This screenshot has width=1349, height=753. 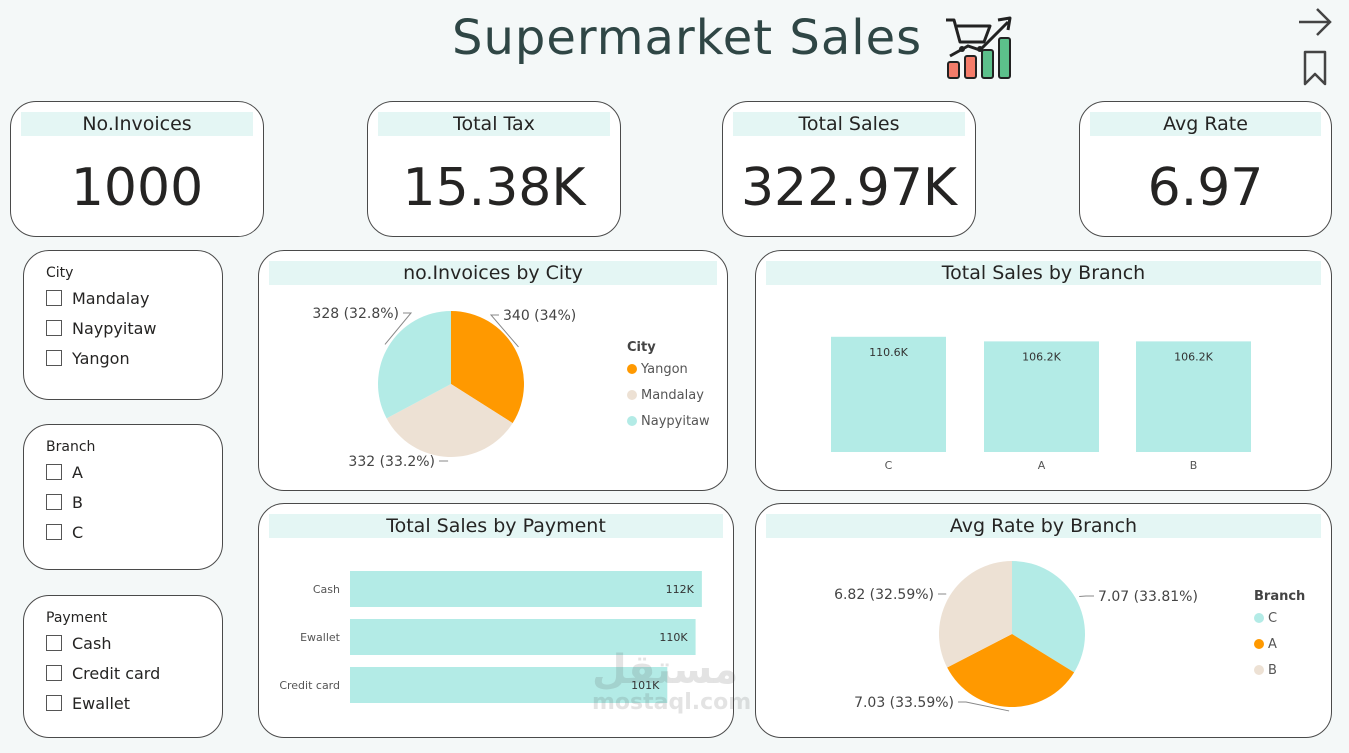 I want to click on bar-chart: 110.6K C 106.2K A 106.2K B, so click(x=1041, y=404).